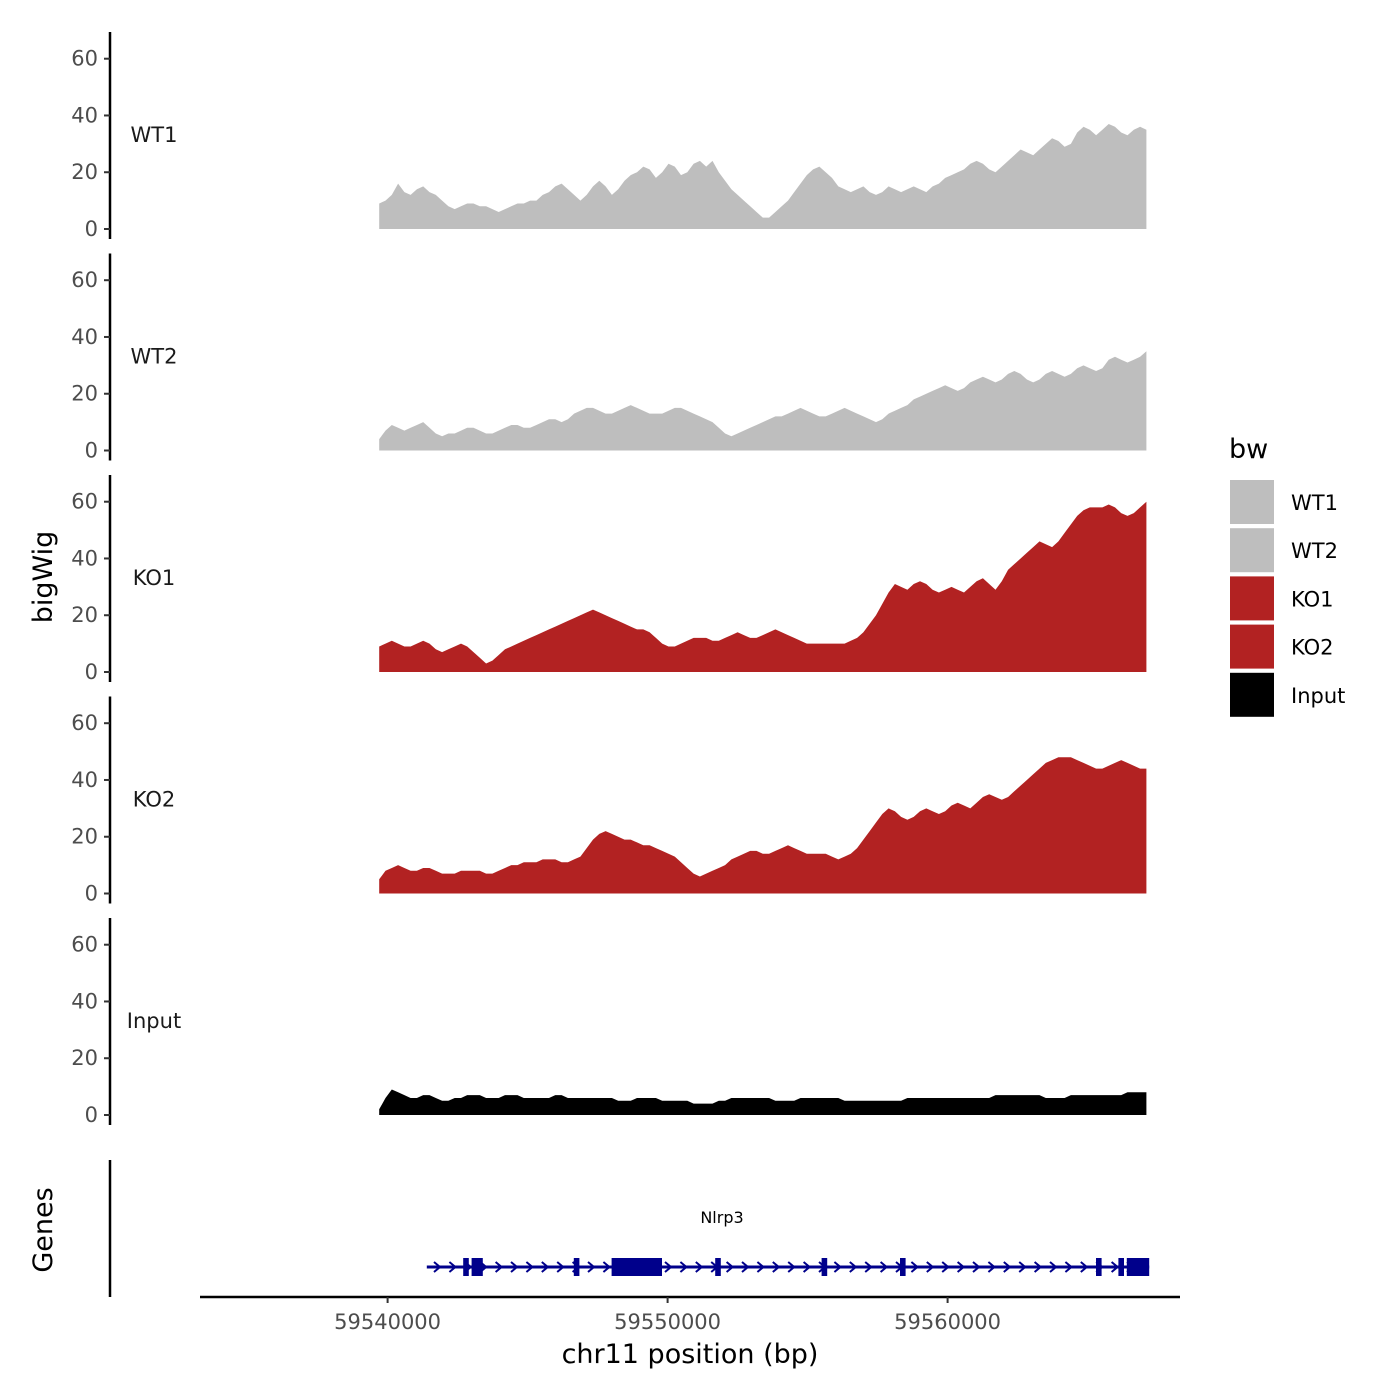 The width and height of the screenshot is (1400, 1400). What do you see at coordinates (43, 577) in the screenshot?
I see `y-axis-title: bigWig` at bounding box center [43, 577].